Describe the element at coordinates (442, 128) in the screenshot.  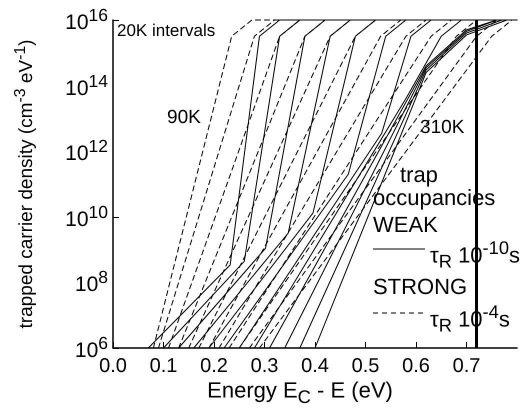
I see `annotation: 310K` at that location.